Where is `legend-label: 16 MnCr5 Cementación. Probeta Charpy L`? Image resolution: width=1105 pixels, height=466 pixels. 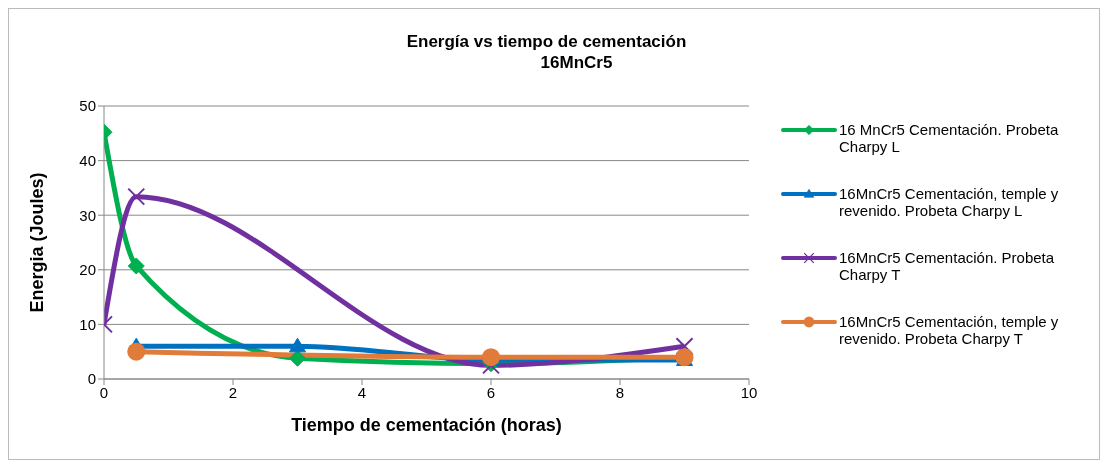
legend-label: 16 MnCr5 Cementación. Probeta Charpy L is located at coordinates (949, 138).